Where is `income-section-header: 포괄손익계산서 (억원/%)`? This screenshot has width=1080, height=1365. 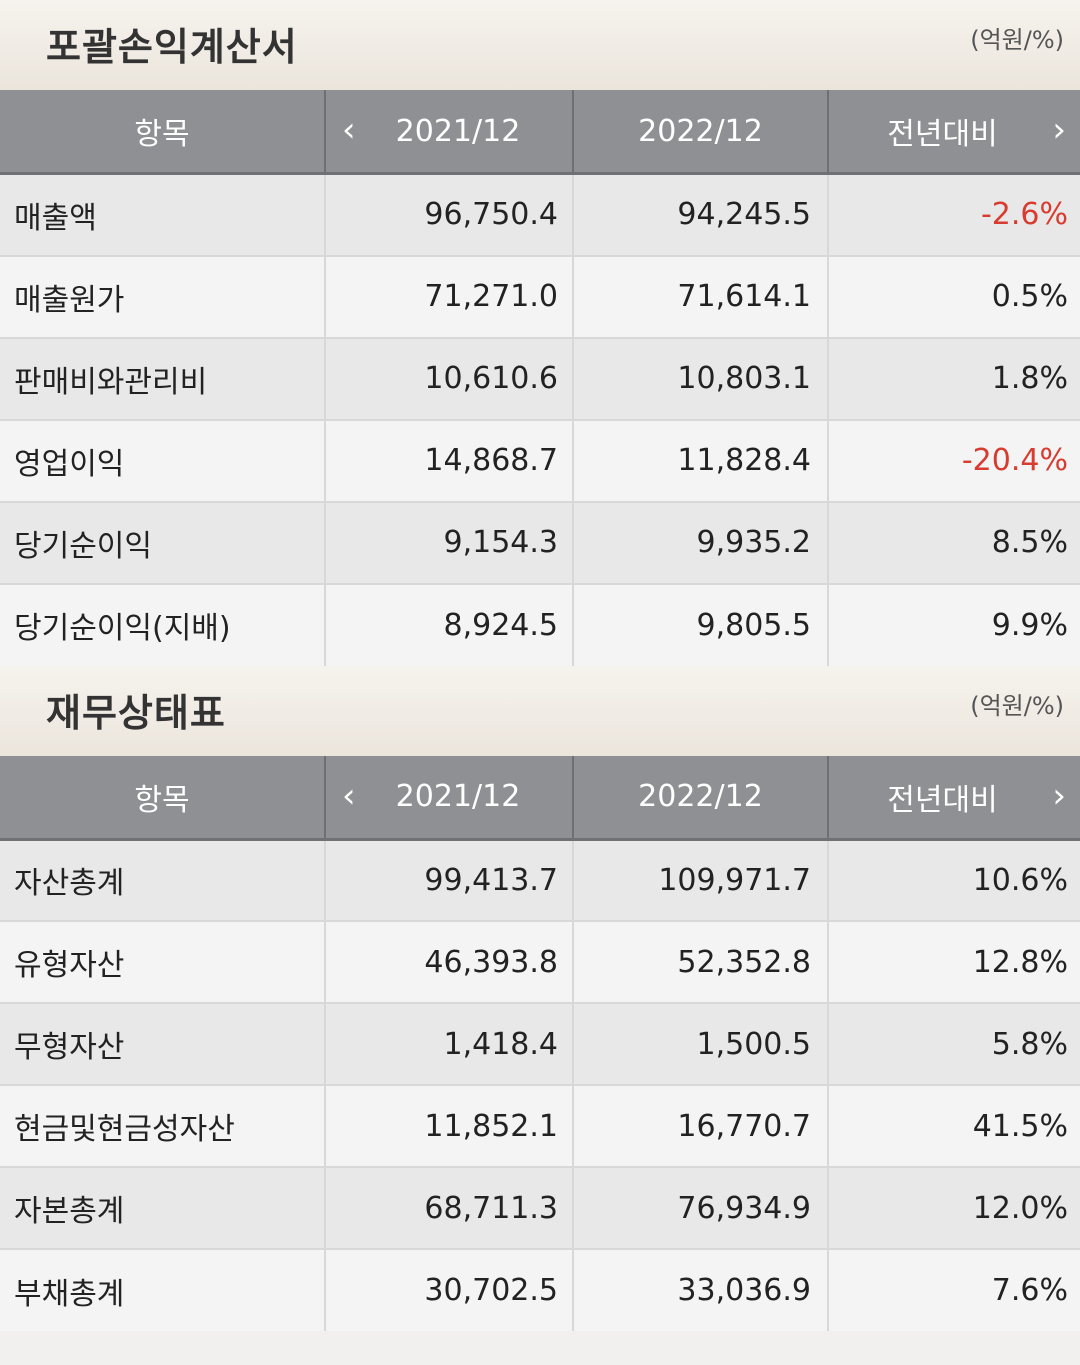
income-section-header: 포괄손익계산서 (억원/%) is located at coordinates (540, 45).